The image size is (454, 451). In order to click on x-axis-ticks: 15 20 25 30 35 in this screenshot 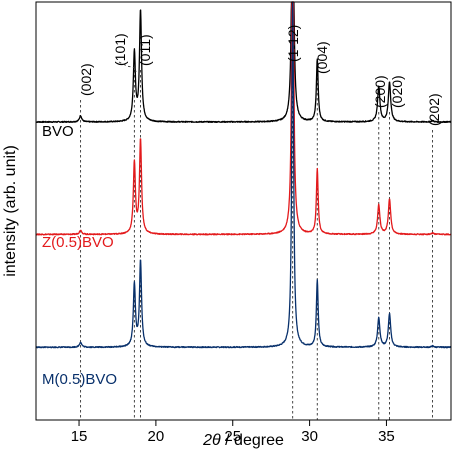, I will do `click(233, 432)`.